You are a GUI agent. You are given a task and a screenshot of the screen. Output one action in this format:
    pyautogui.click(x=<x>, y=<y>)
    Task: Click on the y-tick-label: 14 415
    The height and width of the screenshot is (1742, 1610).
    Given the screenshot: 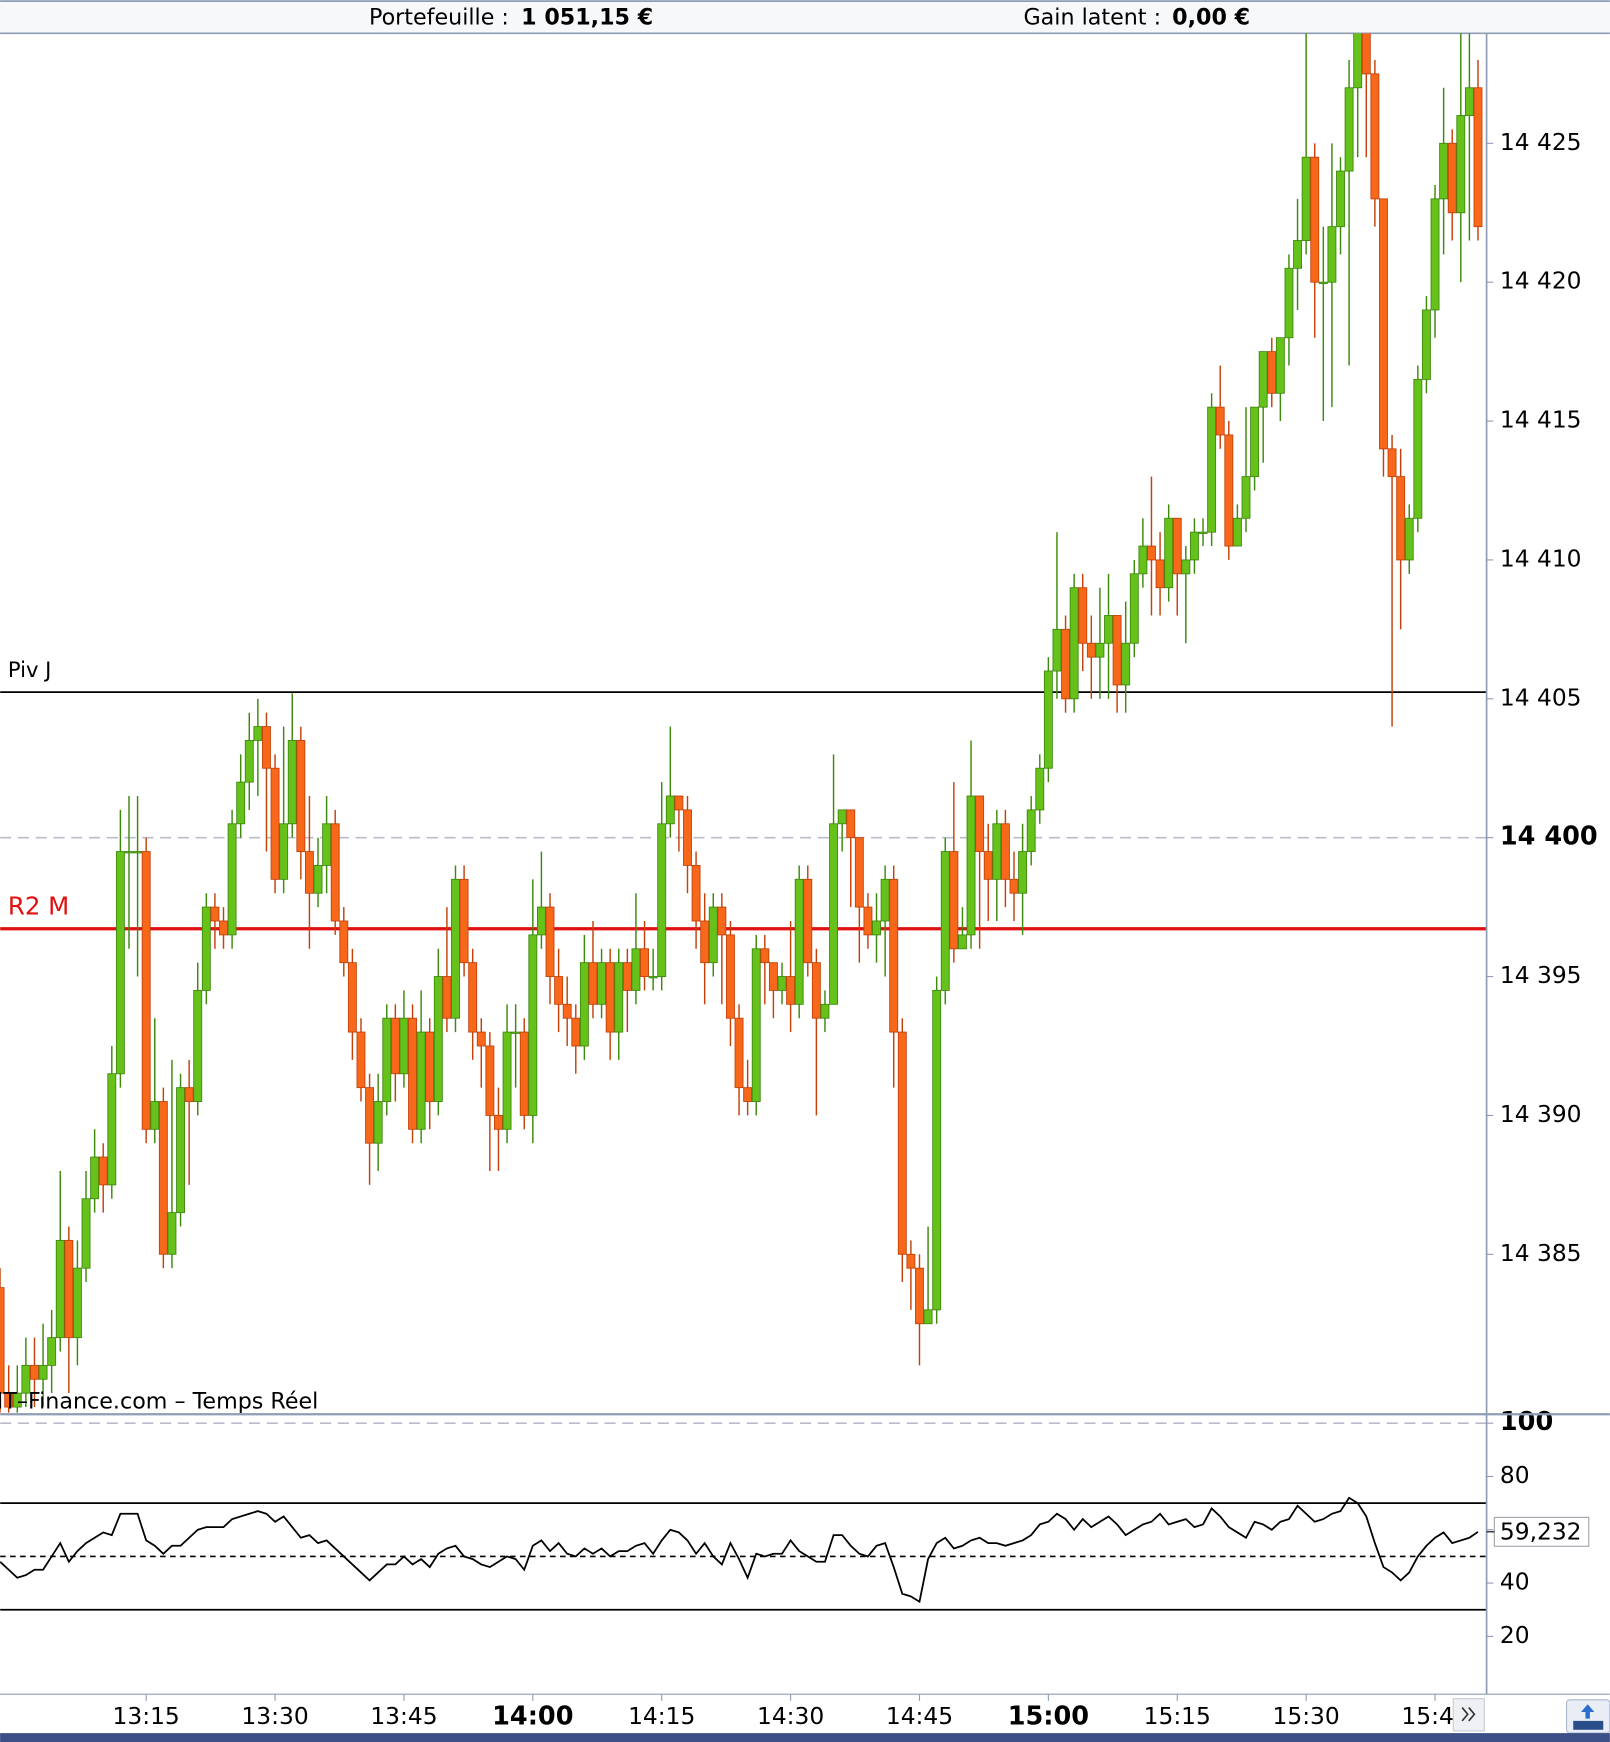 What is the action you would take?
    pyautogui.click(x=1541, y=420)
    